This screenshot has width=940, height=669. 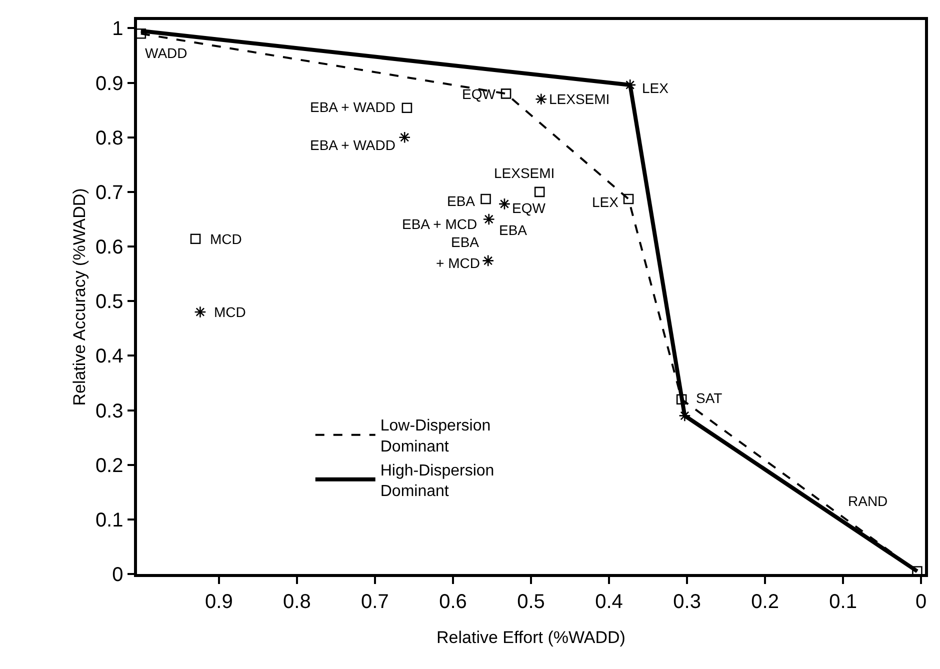 I want to click on y-tick-label: 0, so click(x=118, y=575).